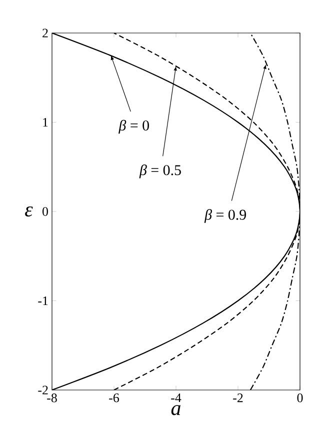  What do you see at coordinates (114, 398) in the screenshot?
I see `x-tick-label: -6` at bounding box center [114, 398].